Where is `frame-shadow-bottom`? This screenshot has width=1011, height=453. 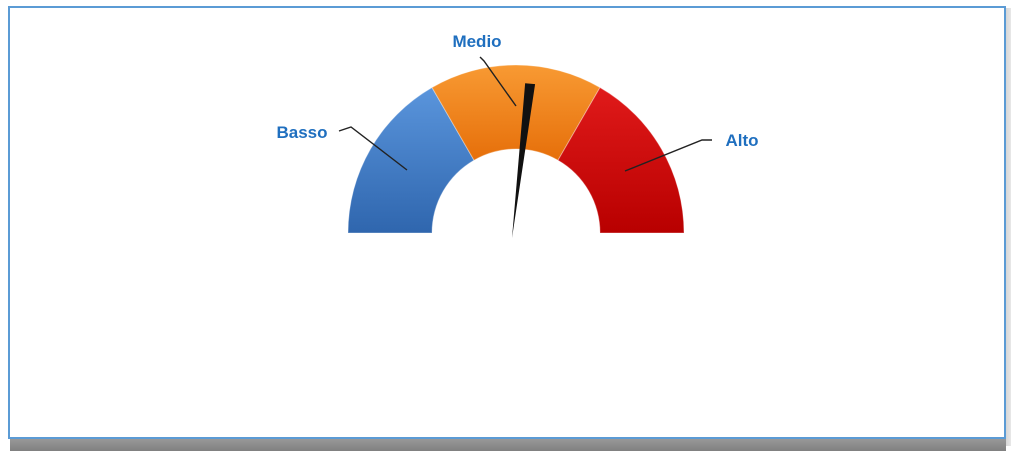
frame-shadow-bottom is located at coordinates (508, 444).